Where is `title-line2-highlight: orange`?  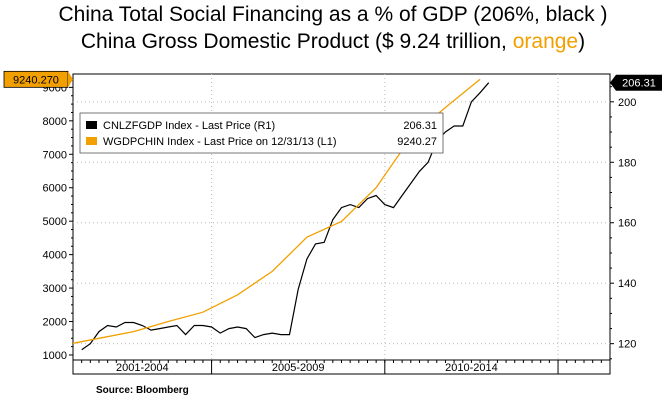 title-line2-highlight: orange is located at coordinates (545, 41).